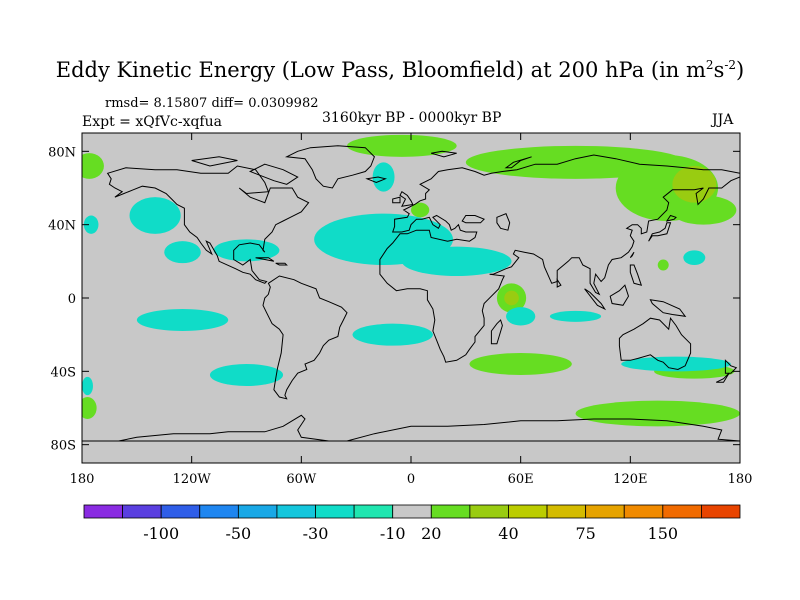 The image size is (800, 600). What do you see at coordinates (161, 533) in the screenshot?
I see `colorbar-label: -100` at bounding box center [161, 533].